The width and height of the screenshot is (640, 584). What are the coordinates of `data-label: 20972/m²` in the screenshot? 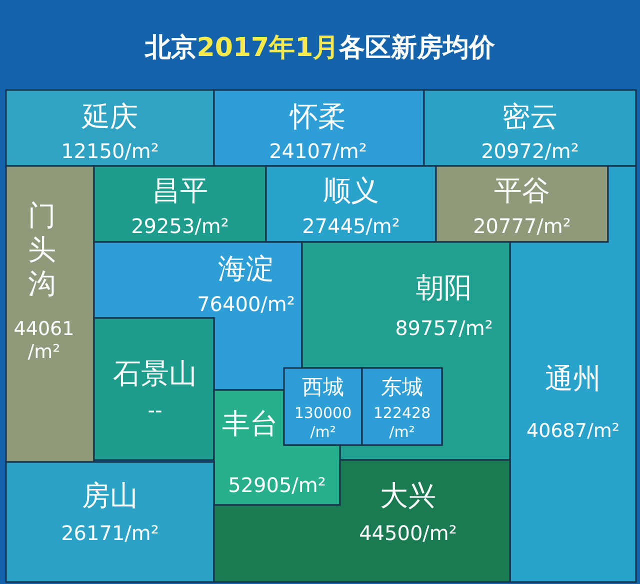 It's located at (530, 151).